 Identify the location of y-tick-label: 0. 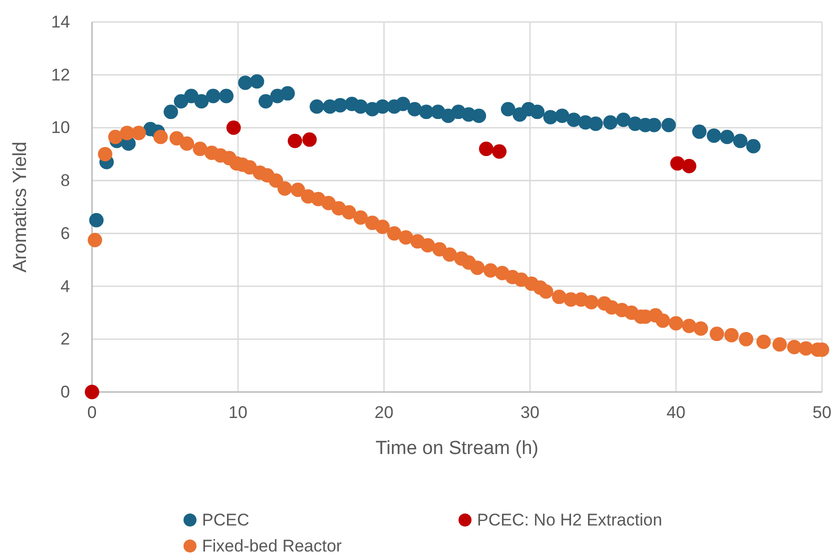
(65, 392).